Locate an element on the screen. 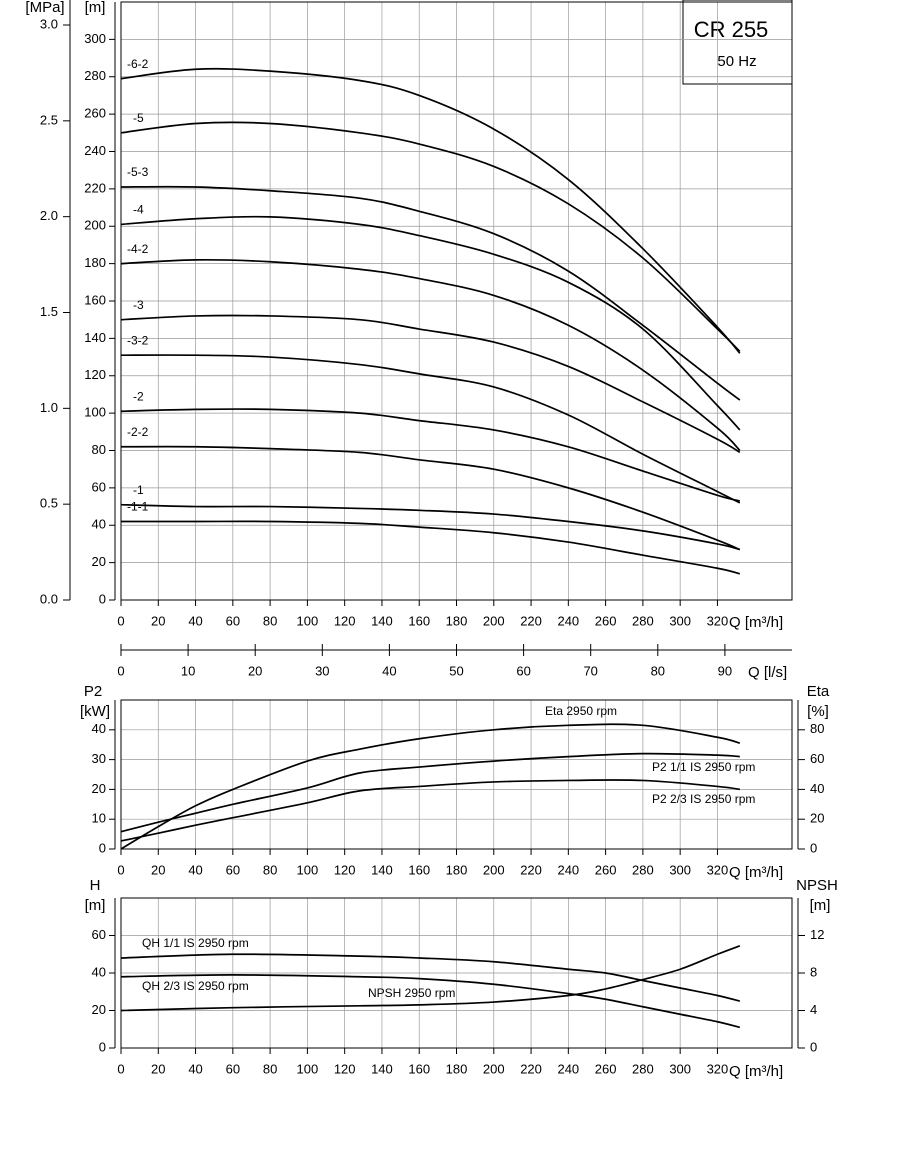 This screenshot has width=901, height=1162. y2-tick-label: 2.0 is located at coordinates (49, 215).